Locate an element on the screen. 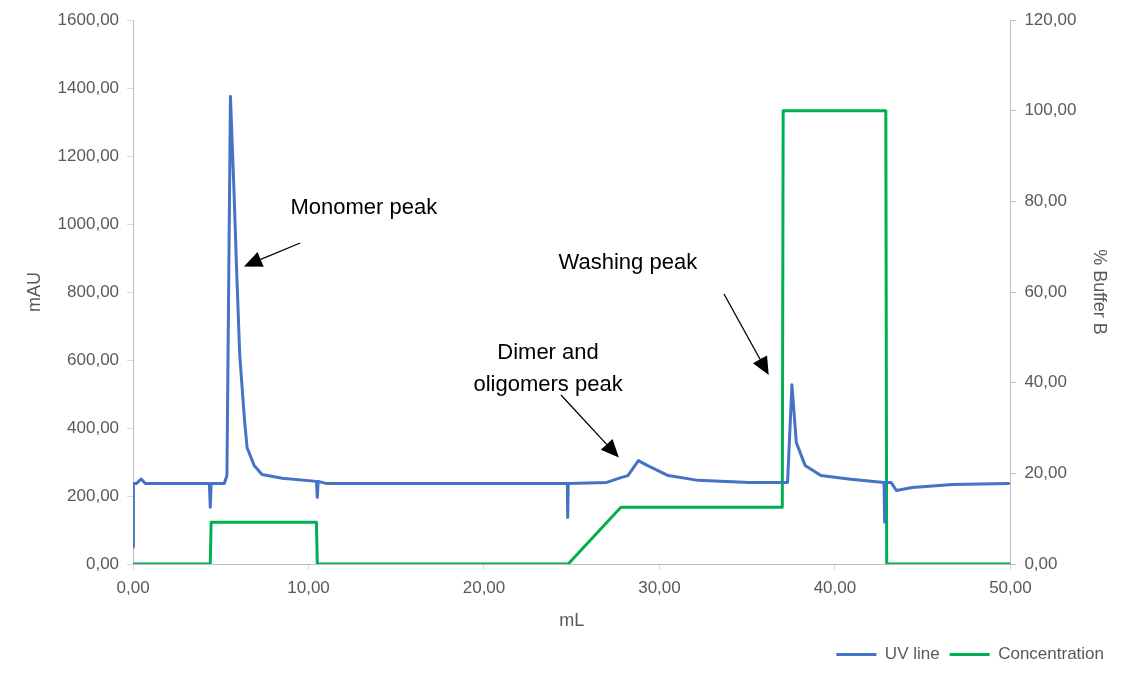 The width and height of the screenshot is (1134, 677). x-tick-label: 50,00 is located at coordinates (1010, 587).